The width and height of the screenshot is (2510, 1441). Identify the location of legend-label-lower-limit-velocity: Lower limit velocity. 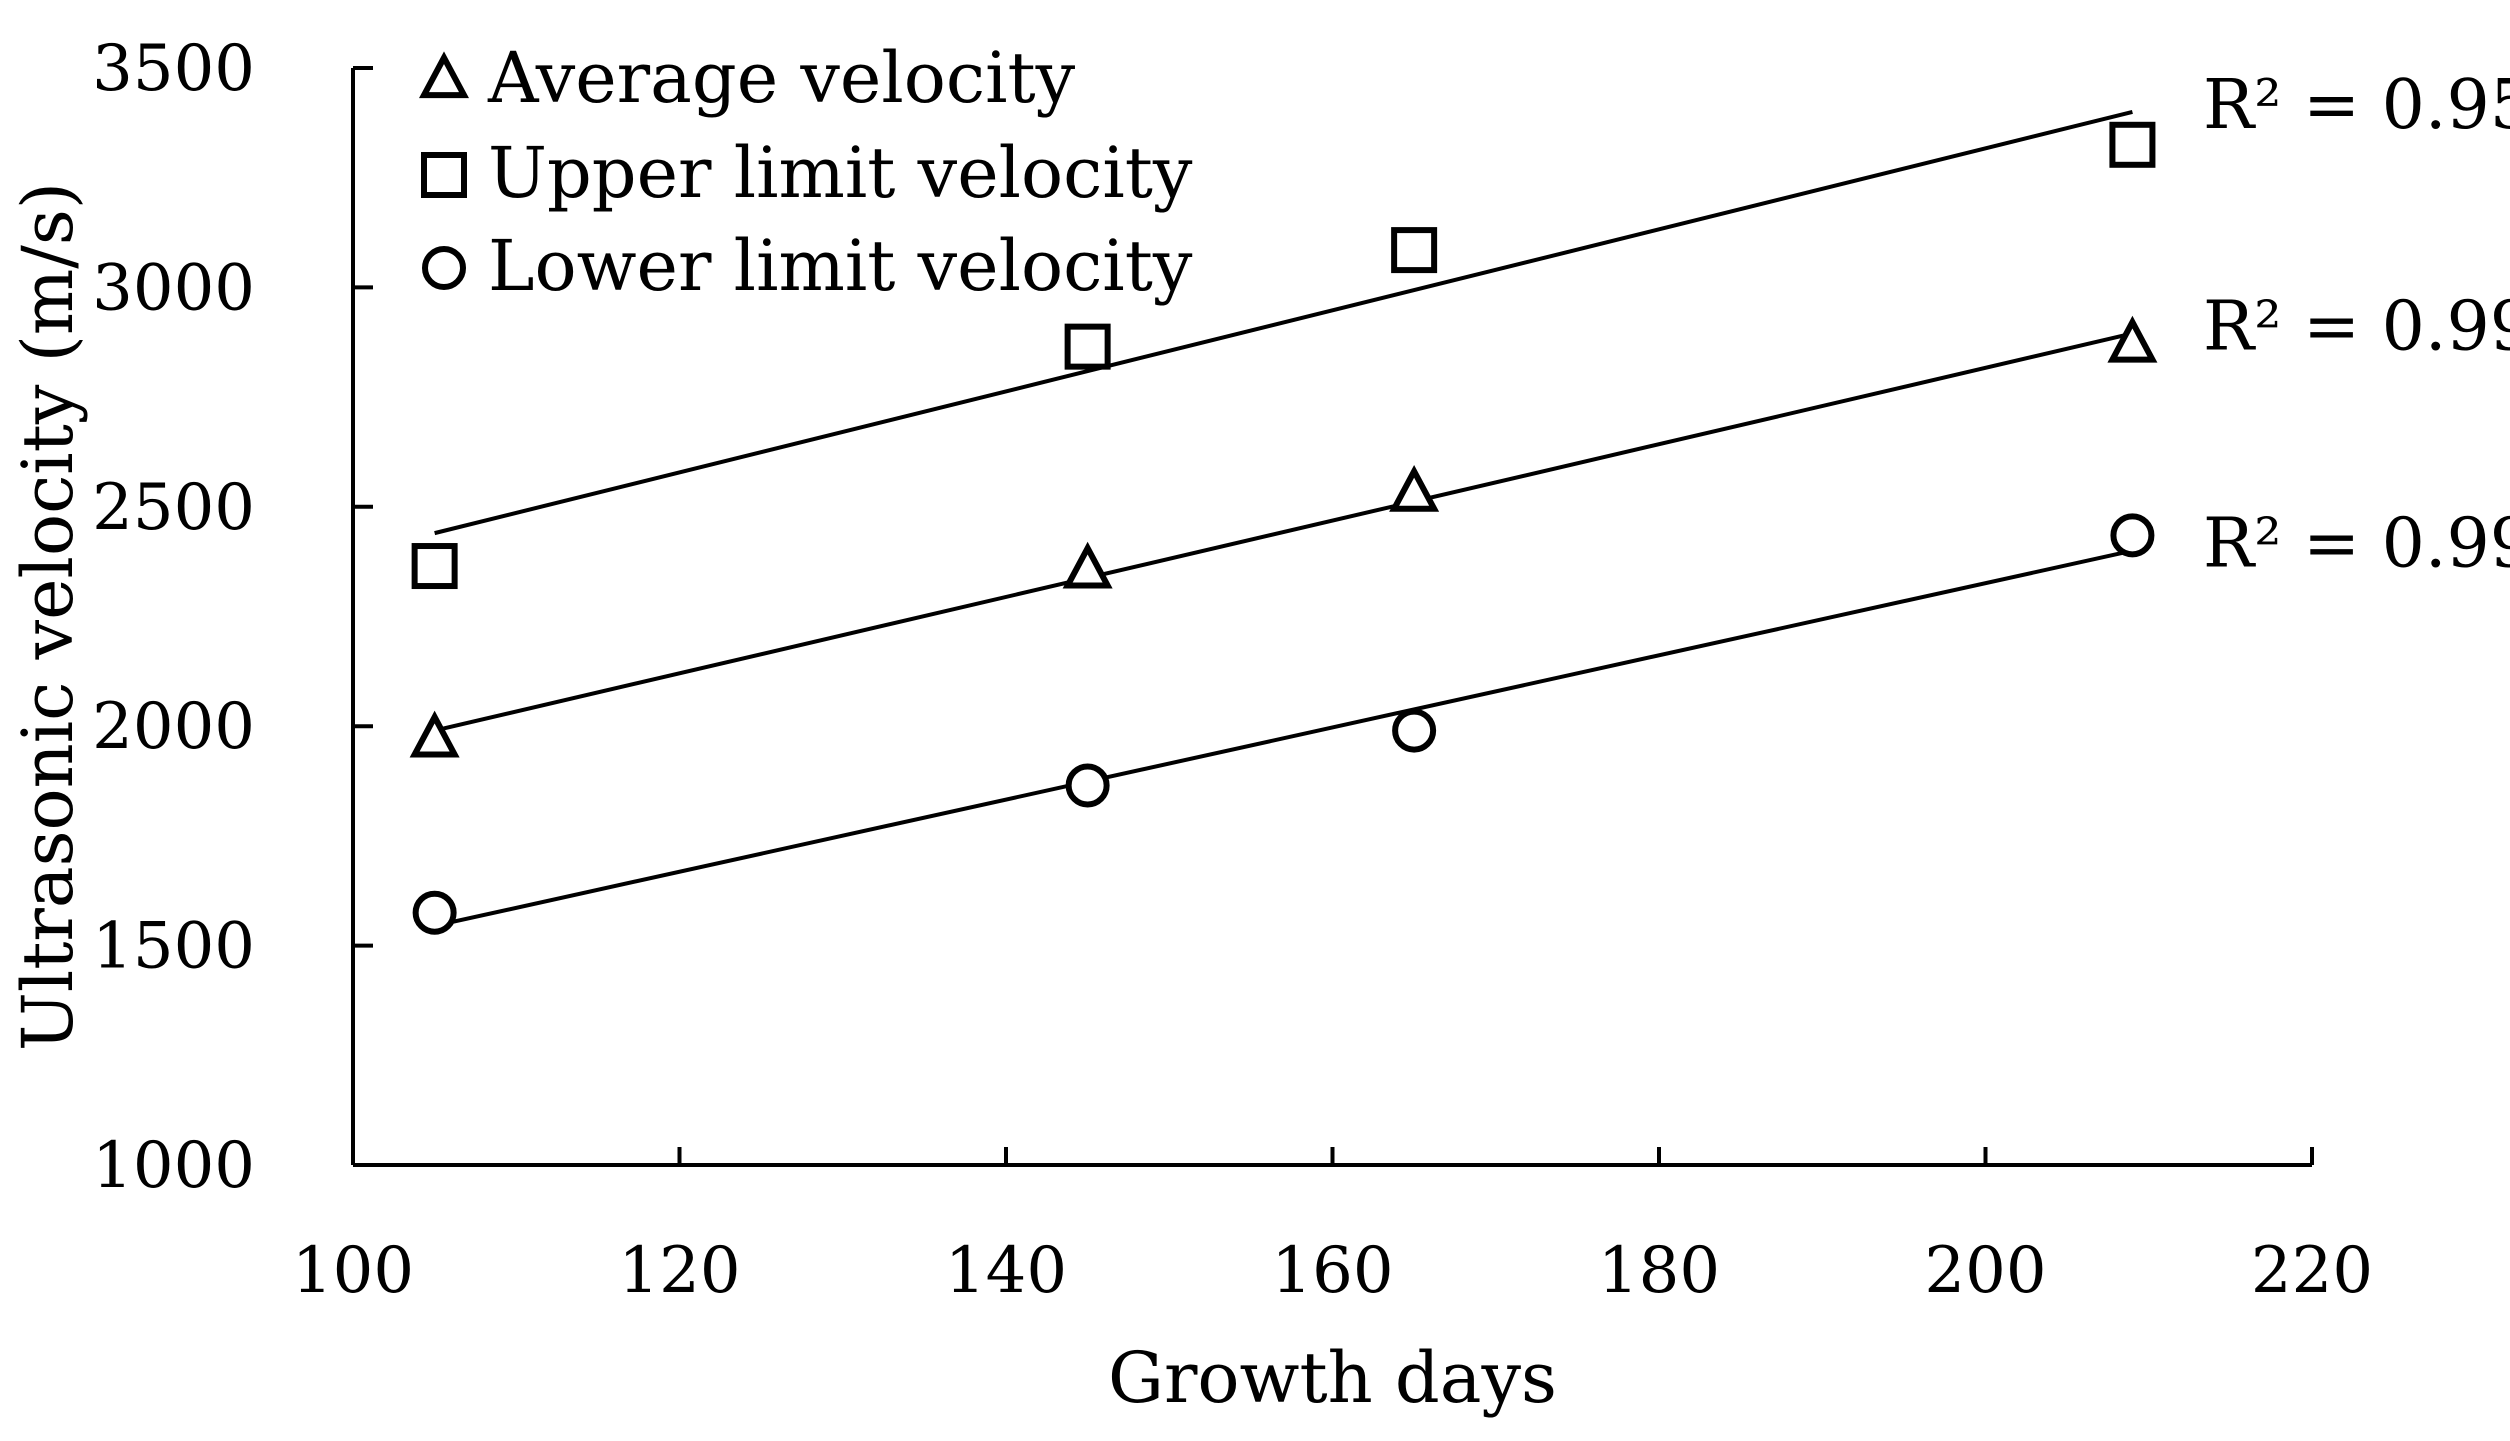
(840, 266).